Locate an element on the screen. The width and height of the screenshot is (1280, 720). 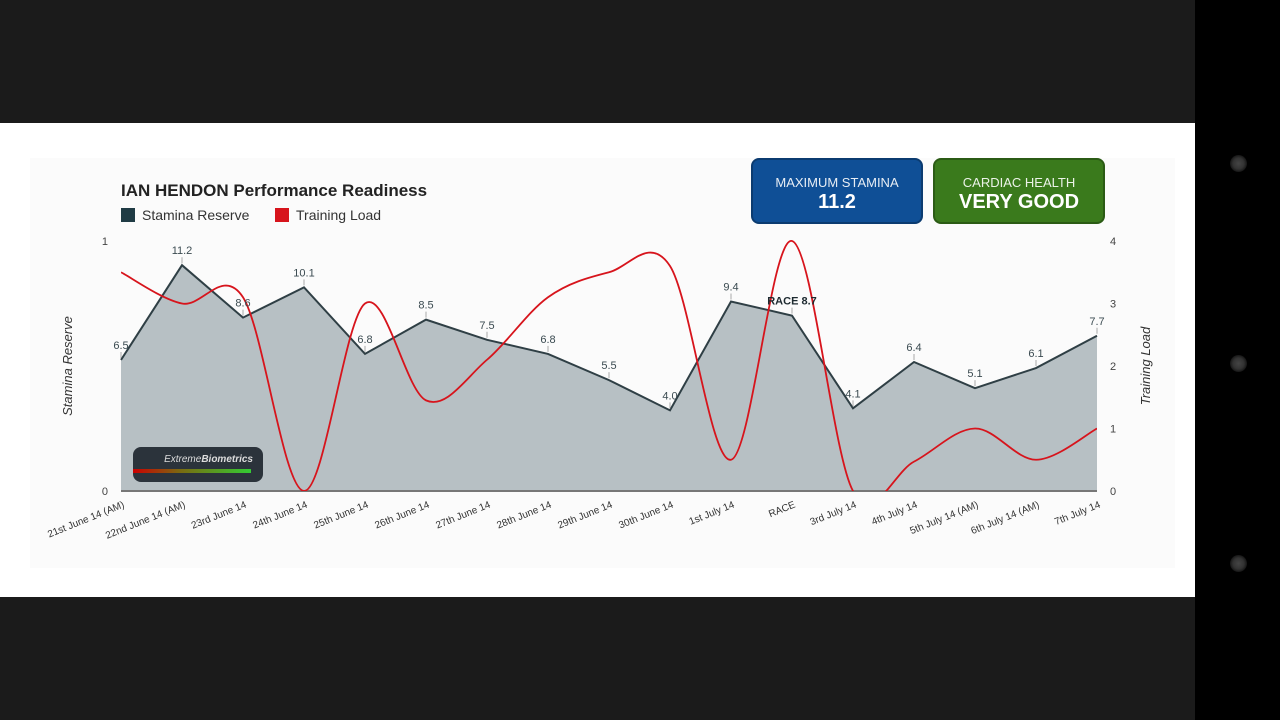
x-tick-label: 29th June 14 is located at coordinates (585, 515).